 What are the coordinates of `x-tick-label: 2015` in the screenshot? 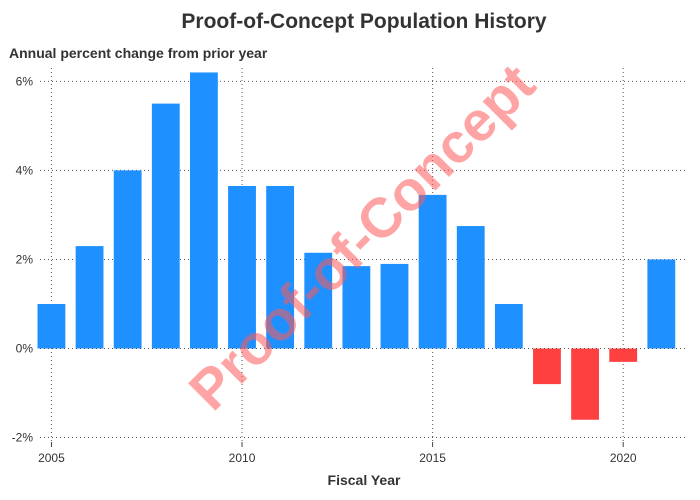 It's located at (432, 458).